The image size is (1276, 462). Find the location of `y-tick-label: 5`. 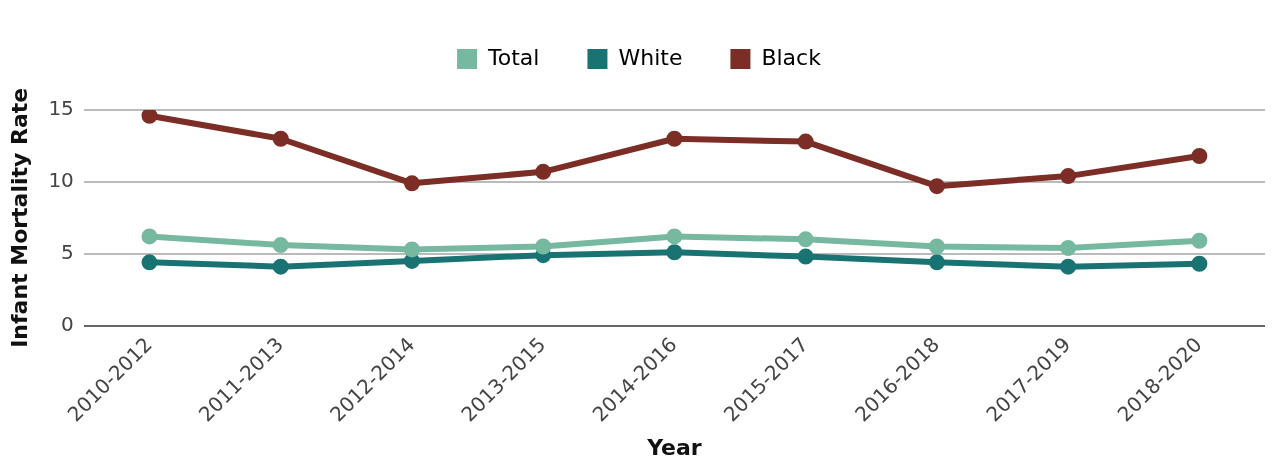

y-tick-label: 5 is located at coordinates (67, 251).